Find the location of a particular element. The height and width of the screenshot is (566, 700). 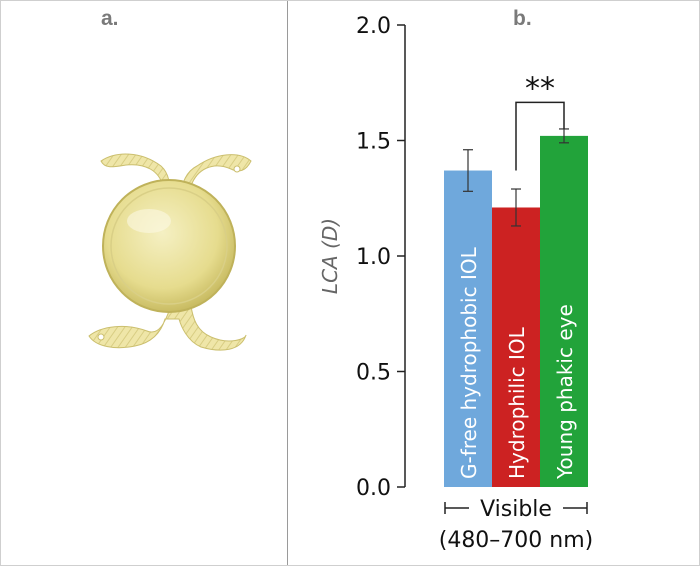

y-tick-label: 0.5 is located at coordinates (373, 373).